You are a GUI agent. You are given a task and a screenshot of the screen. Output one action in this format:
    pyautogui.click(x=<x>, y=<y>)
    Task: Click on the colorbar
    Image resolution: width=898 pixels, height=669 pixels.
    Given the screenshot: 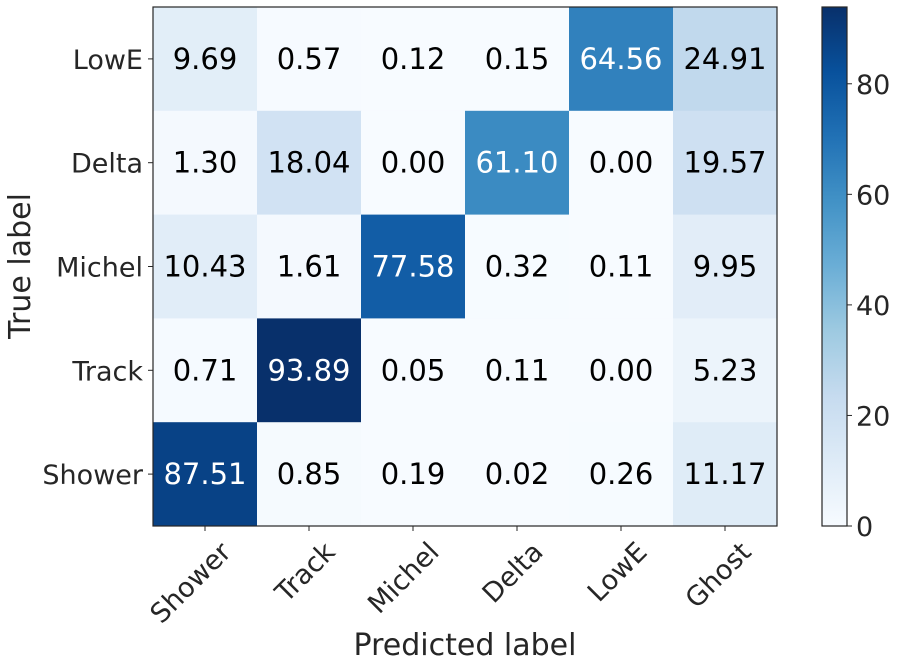 What is the action you would take?
    pyautogui.click(x=834, y=266)
    